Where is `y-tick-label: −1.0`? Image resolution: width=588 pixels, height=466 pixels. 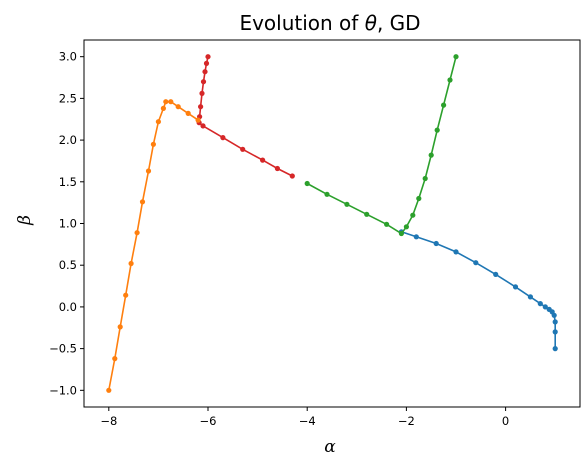 y-tick-label: −1.0 is located at coordinates (63, 390).